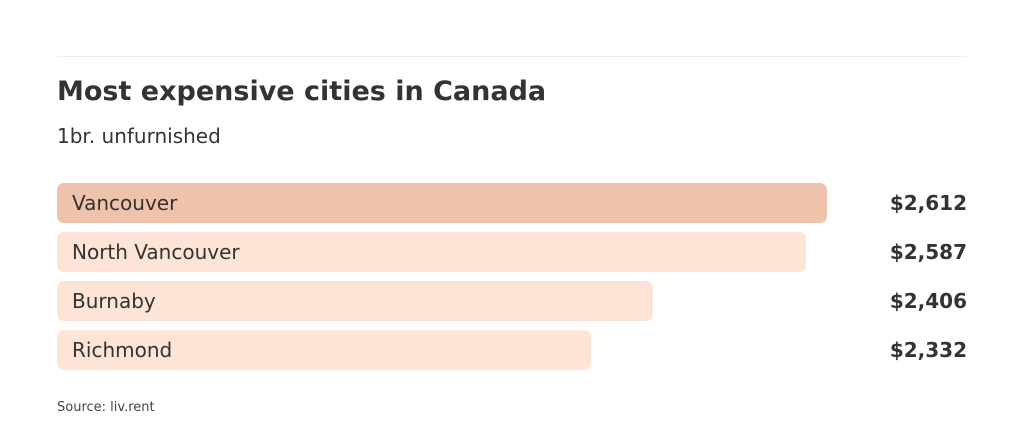  I want to click on source-note: Source: liv.rent, so click(106, 407).